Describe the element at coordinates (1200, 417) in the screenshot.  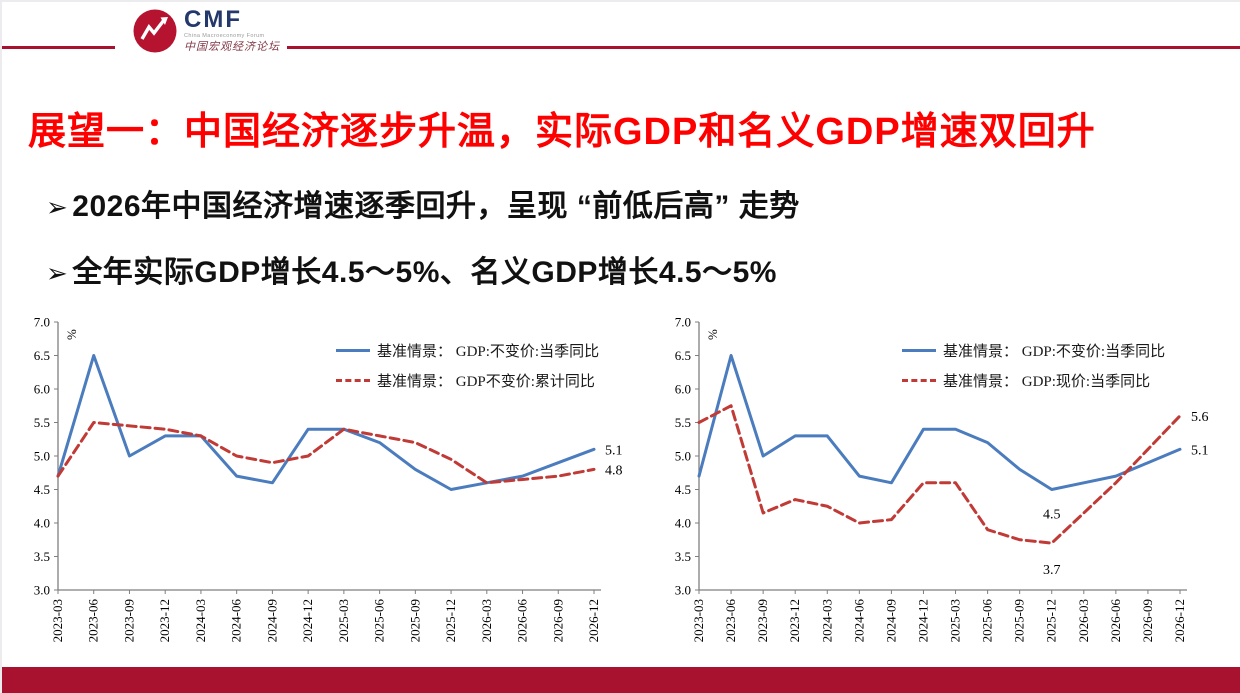
I see `data-label: 5.6` at that location.